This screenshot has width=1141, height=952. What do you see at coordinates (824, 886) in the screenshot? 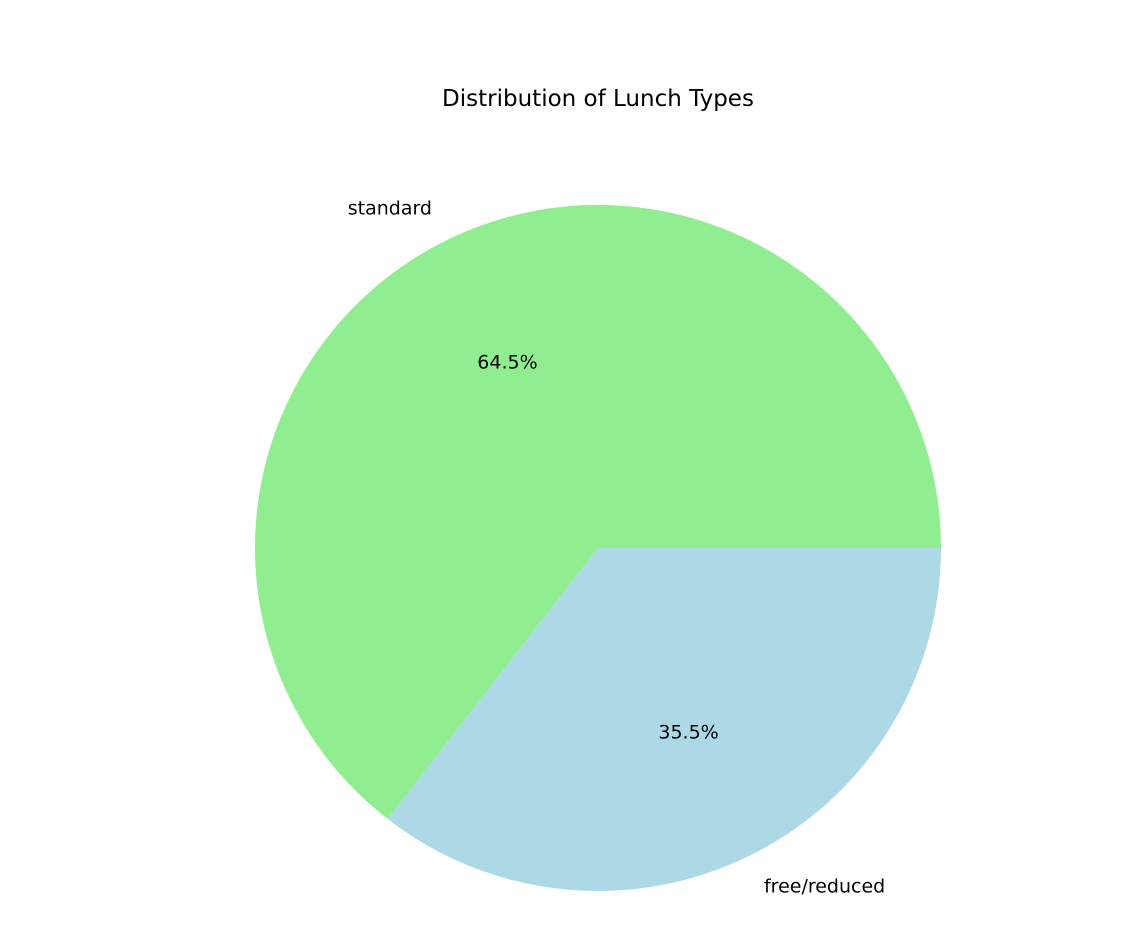
I see `slice-label: free/reduced` at bounding box center [824, 886].